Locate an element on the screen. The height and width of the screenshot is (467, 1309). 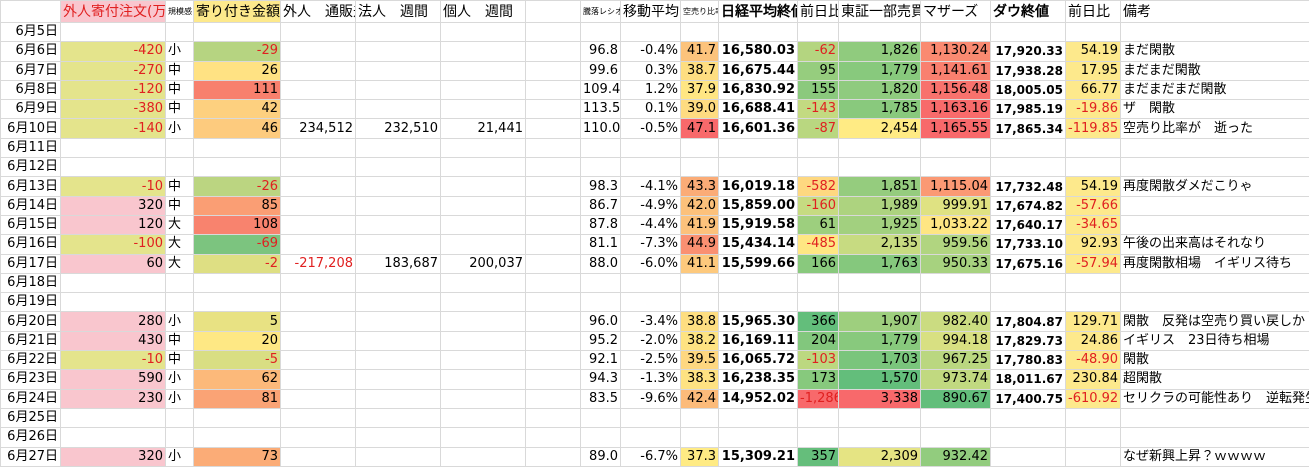
cell: 2,309 is located at coordinates (880, 456).